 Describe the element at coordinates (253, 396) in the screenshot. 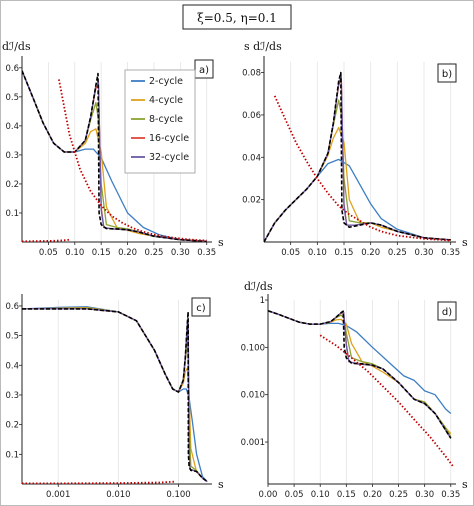

I see `y-tick-label: 0.010` at that location.